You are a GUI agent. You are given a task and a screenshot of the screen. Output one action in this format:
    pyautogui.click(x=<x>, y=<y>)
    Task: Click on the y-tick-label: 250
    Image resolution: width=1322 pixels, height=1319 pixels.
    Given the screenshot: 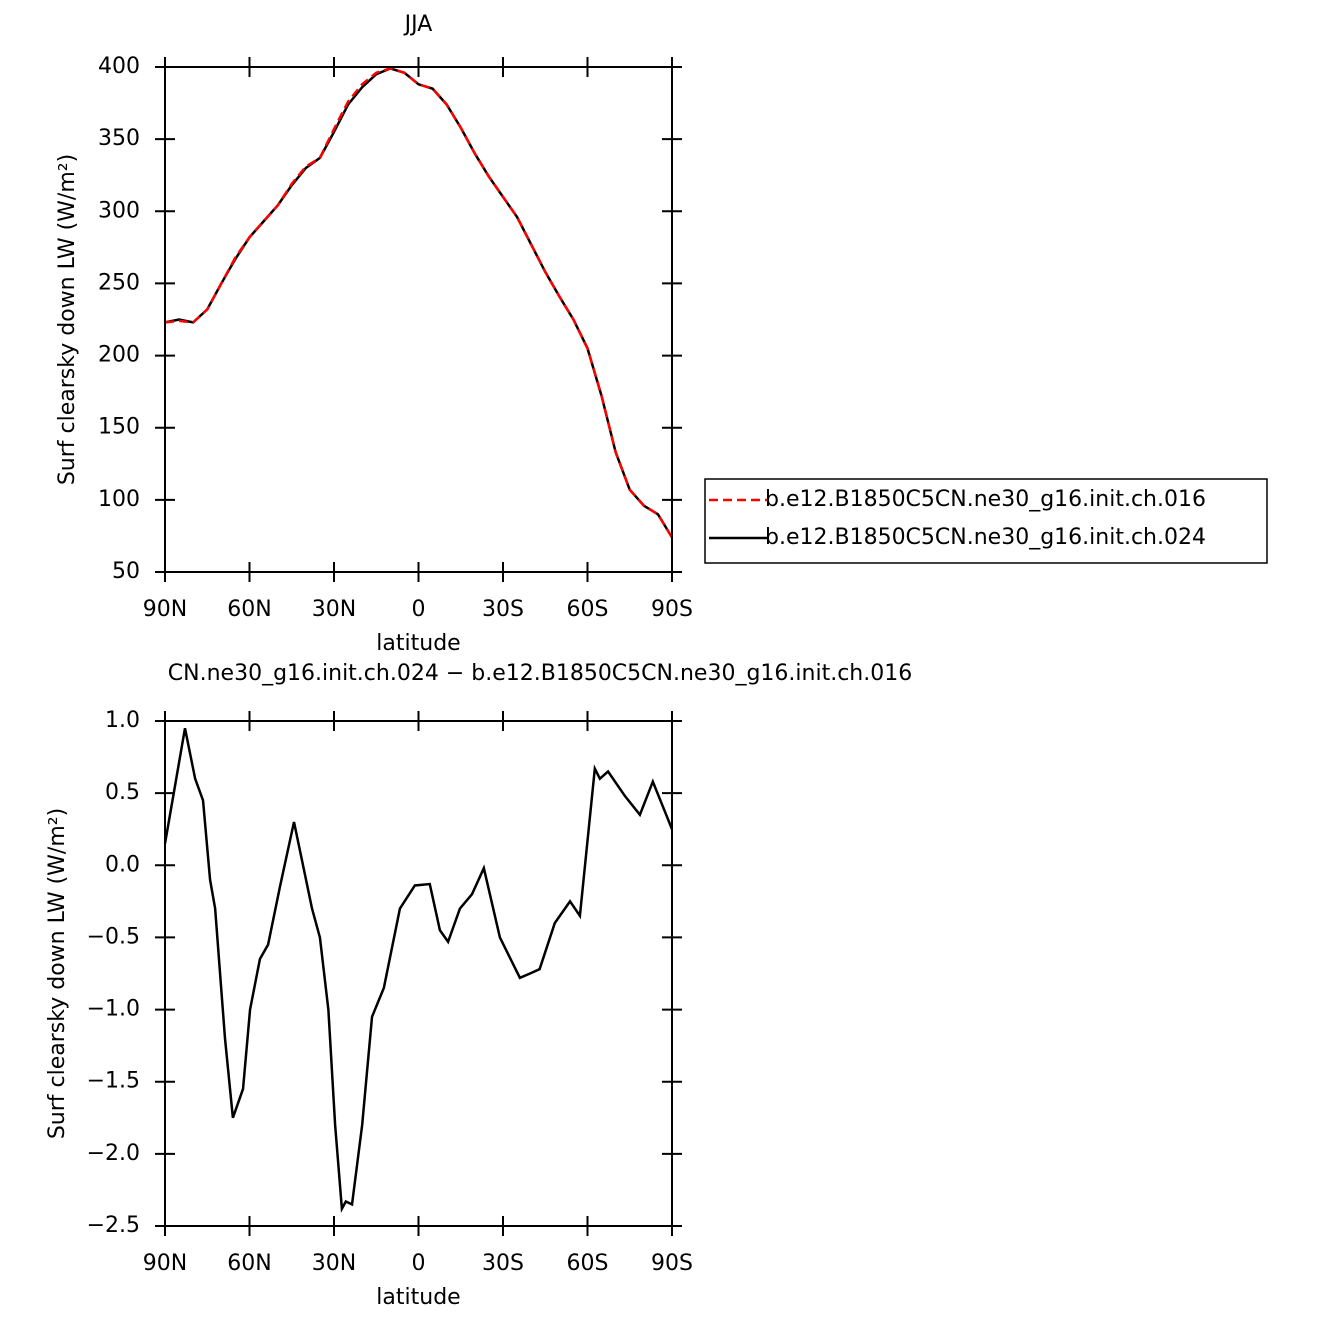 What is the action you would take?
    pyautogui.click(x=119, y=282)
    